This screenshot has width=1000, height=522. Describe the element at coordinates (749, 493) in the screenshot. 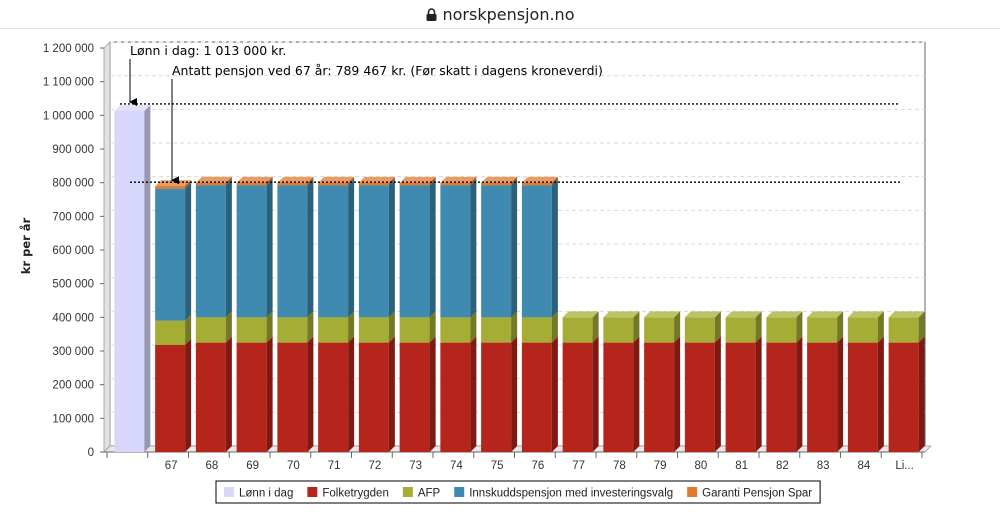

I see `legend-item: Garanti Pensjon Spar` at that location.